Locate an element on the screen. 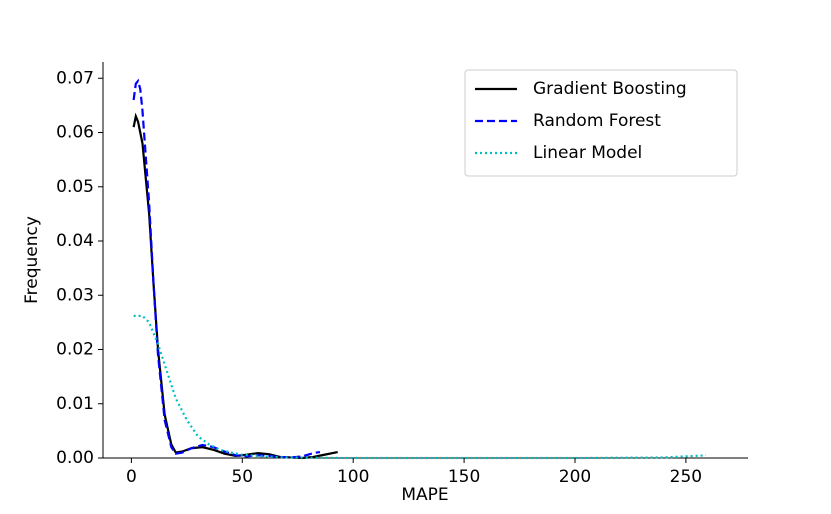  legend-label: Gradient Boosting is located at coordinates (610, 89).